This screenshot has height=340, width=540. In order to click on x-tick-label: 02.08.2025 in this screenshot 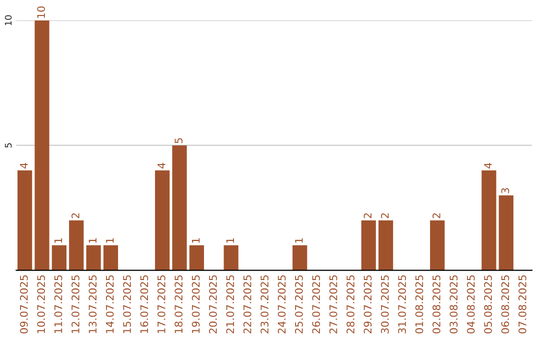, I will do `click(436, 304)`.